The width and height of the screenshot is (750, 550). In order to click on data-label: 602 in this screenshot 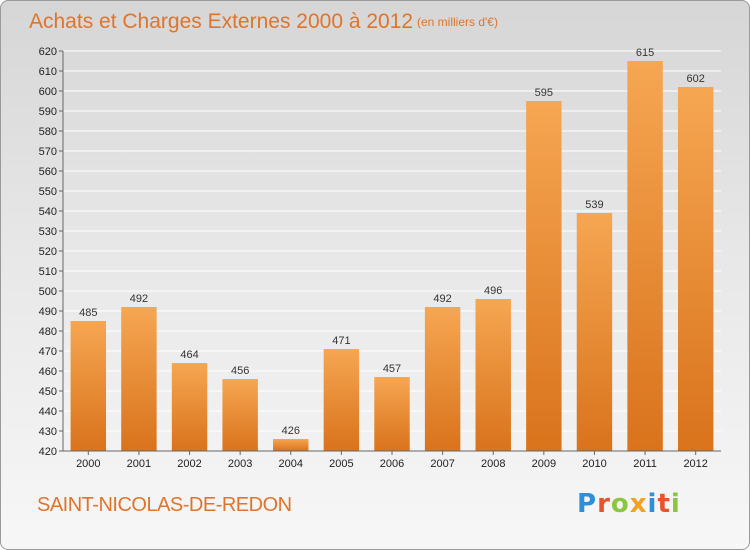, I will do `click(696, 79)`.